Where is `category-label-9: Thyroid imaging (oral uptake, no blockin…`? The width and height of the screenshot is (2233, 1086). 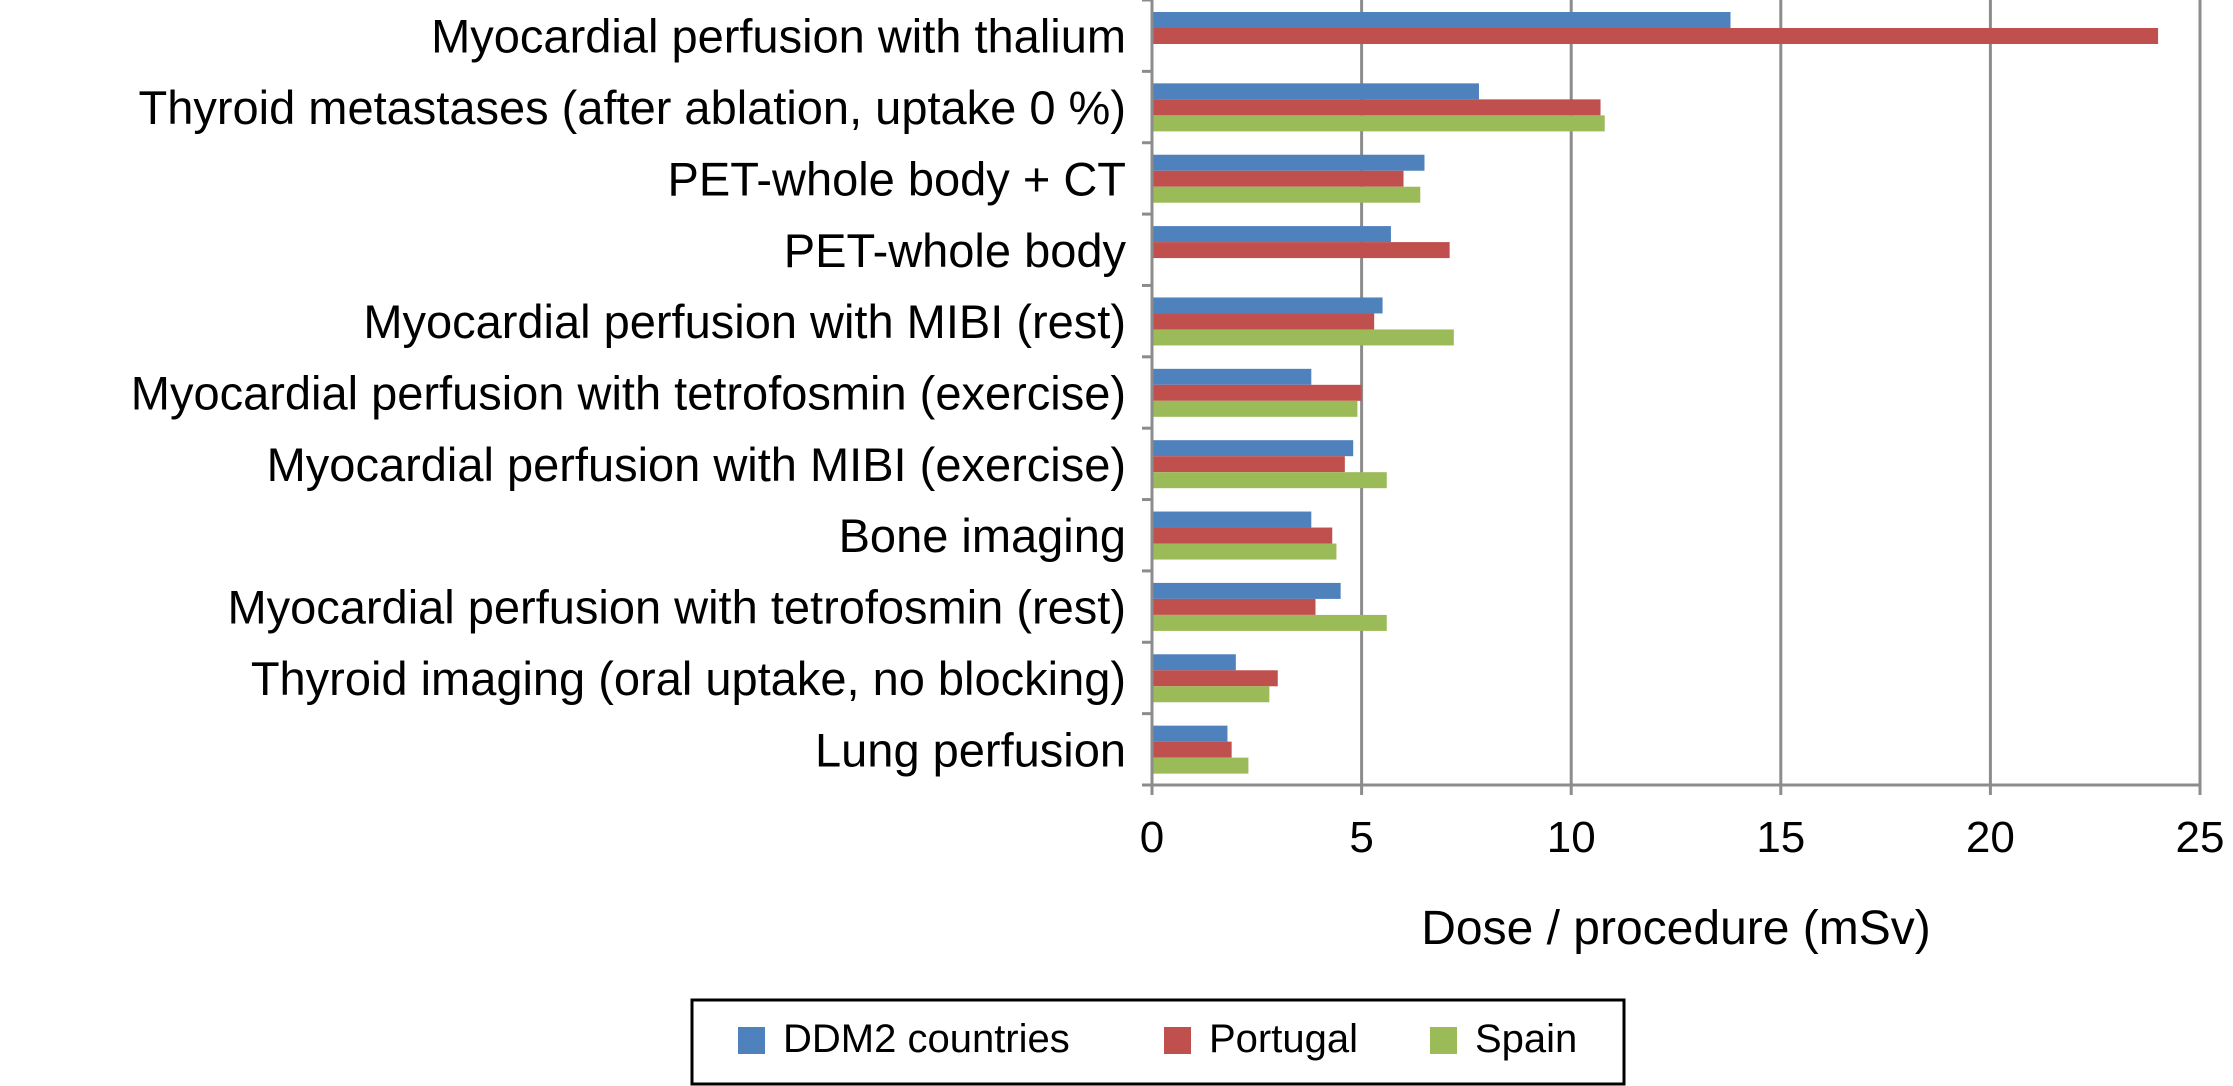
category-label-9: Thyroid imaging (oral uptake, no blockin… is located at coordinates (688, 678).